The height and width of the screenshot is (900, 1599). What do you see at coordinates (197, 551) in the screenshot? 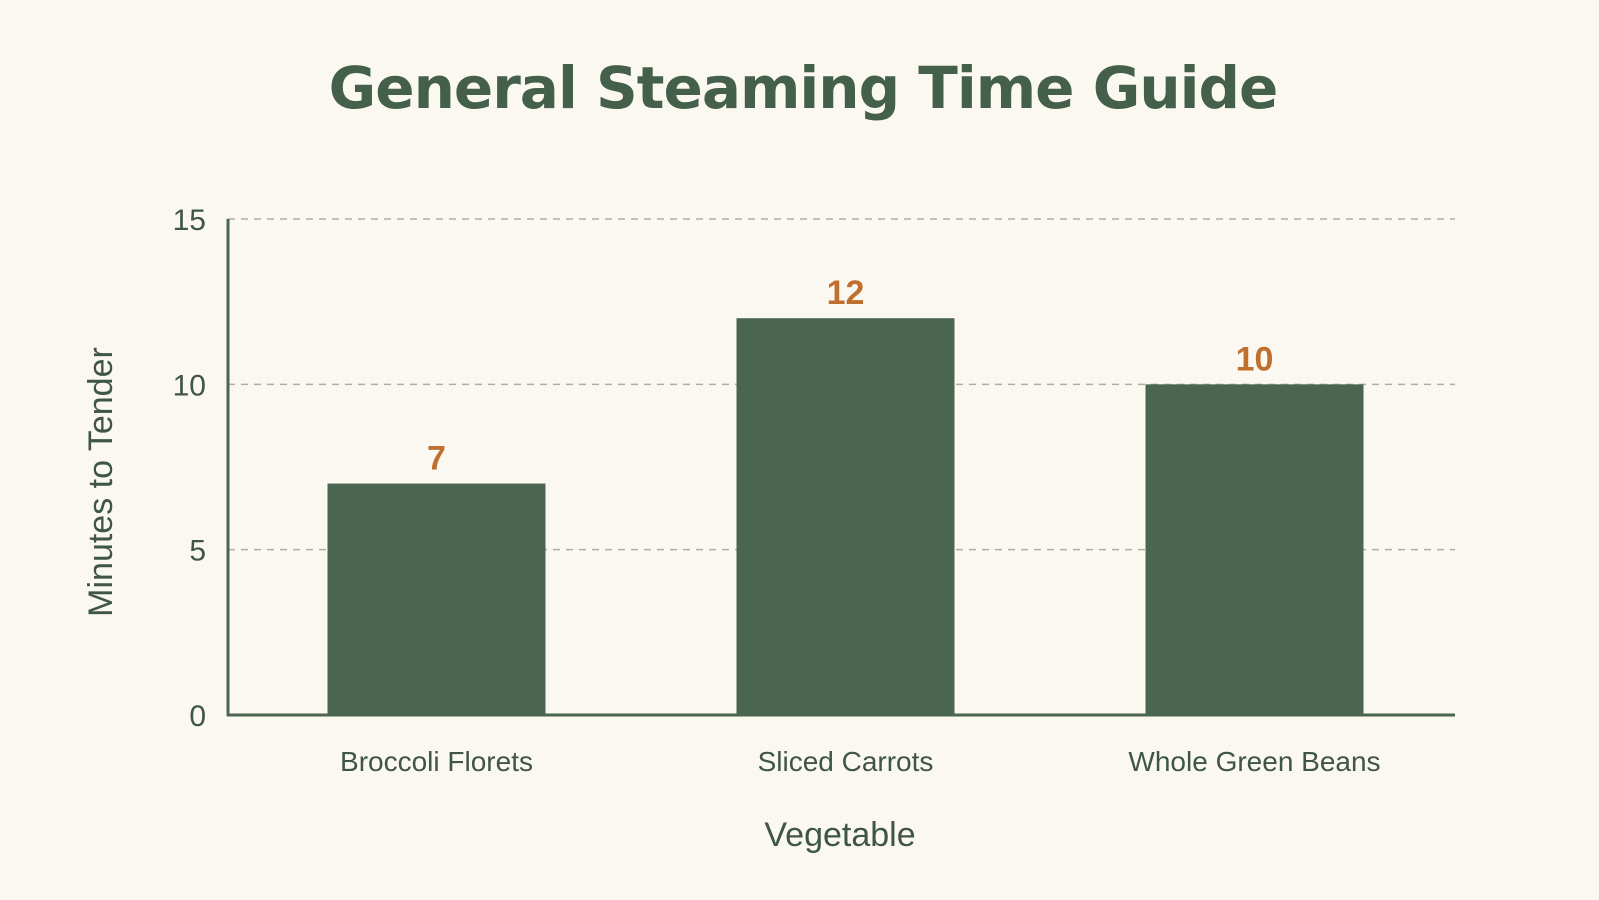
I see `y-tick-label-5: 5` at bounding box center [197, 551].